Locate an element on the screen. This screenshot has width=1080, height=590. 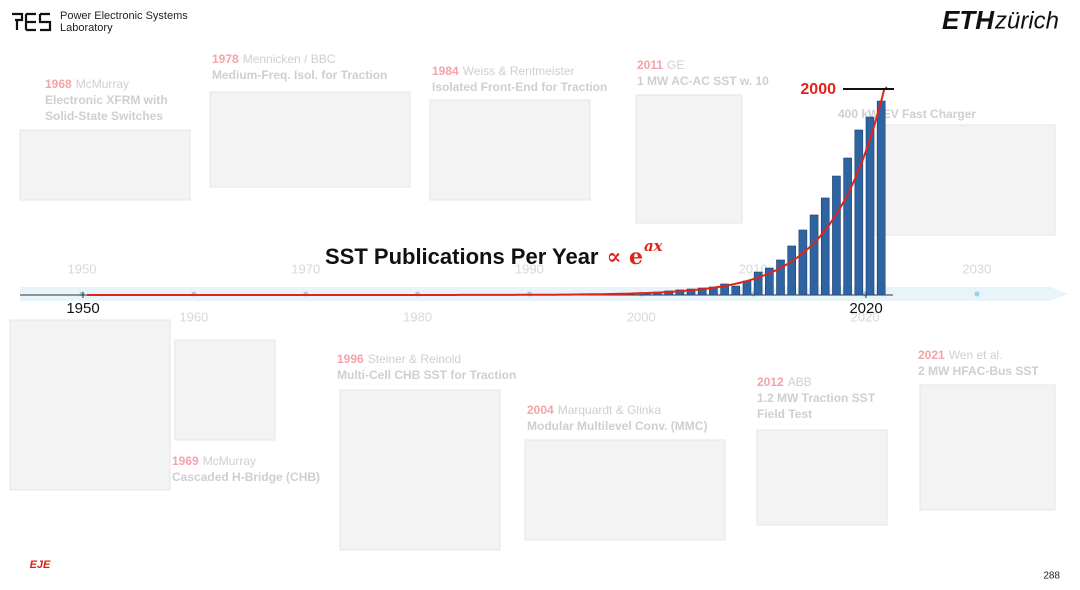
timeline-year: 1950 is located at coordinates (82, 268).